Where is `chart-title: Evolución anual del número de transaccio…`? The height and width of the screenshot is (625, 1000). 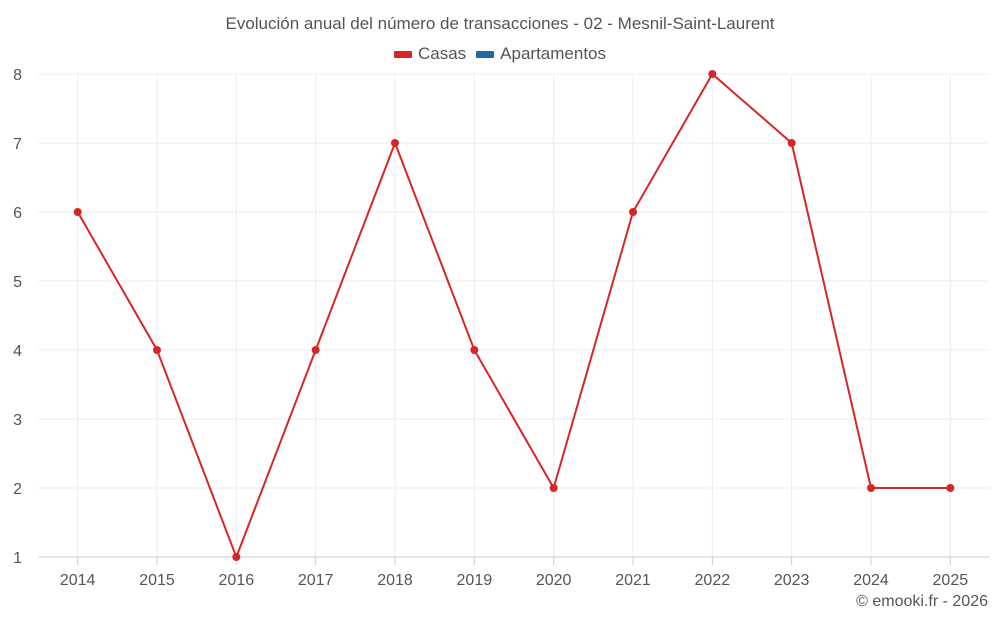
chart-title: Evolución anual del número de transaccio… is located at coordinates (500, 23).